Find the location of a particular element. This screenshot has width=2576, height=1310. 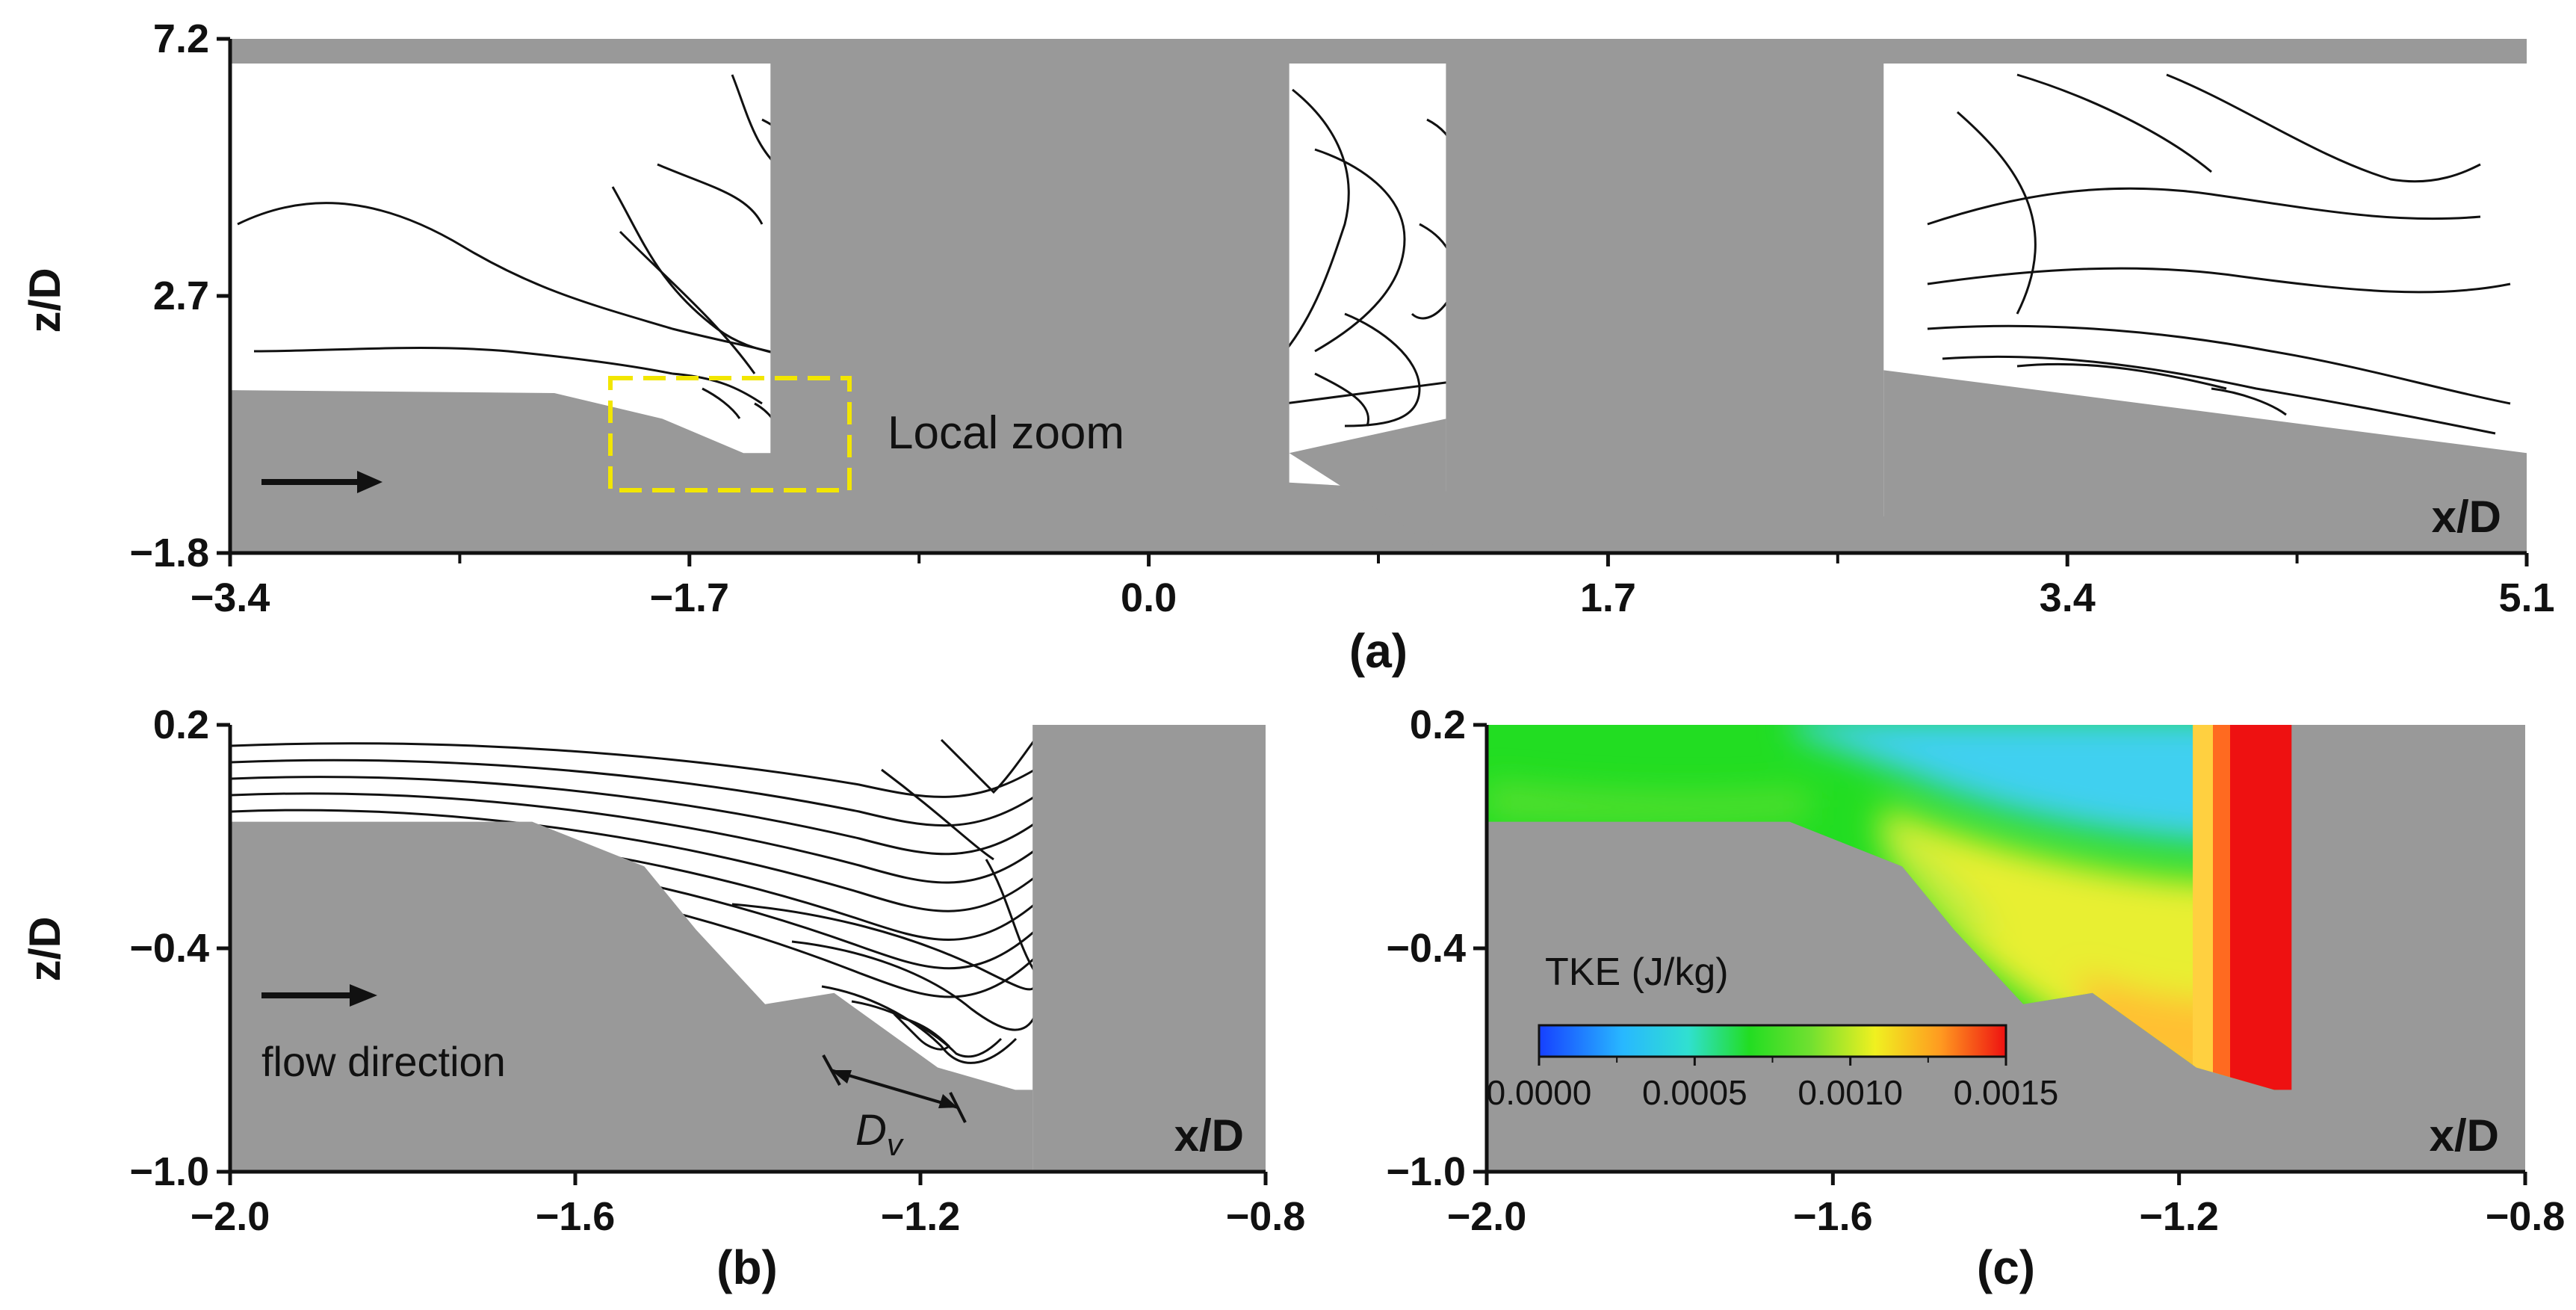

local-zoom-box is located at coordinates (730, 434).